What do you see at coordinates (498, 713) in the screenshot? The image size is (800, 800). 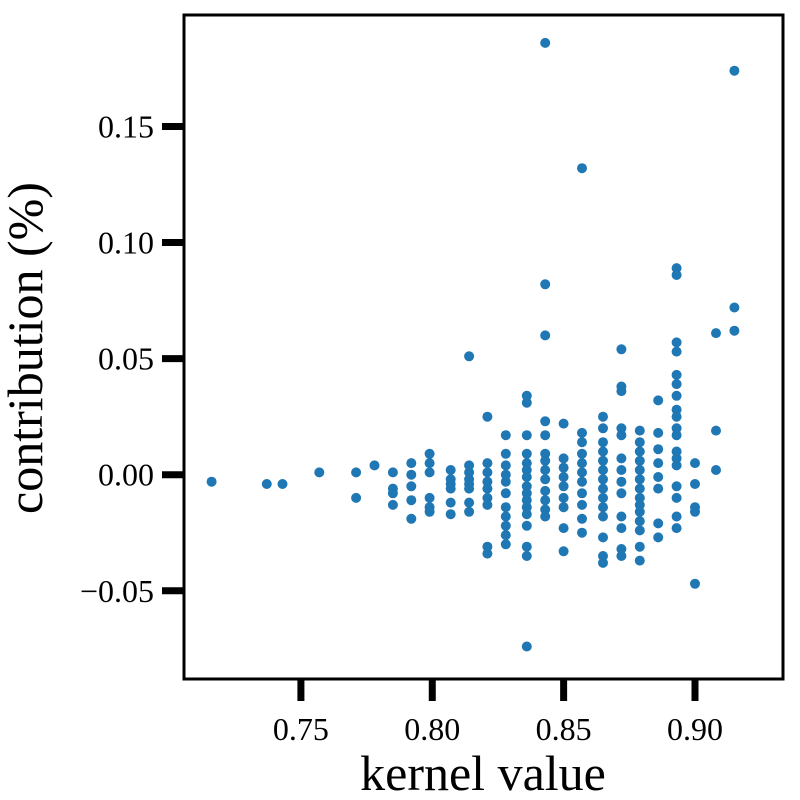 I see `x-axis-ticks: 0.75 0.80 0.85 0.90` at bounding box center [498, 713].